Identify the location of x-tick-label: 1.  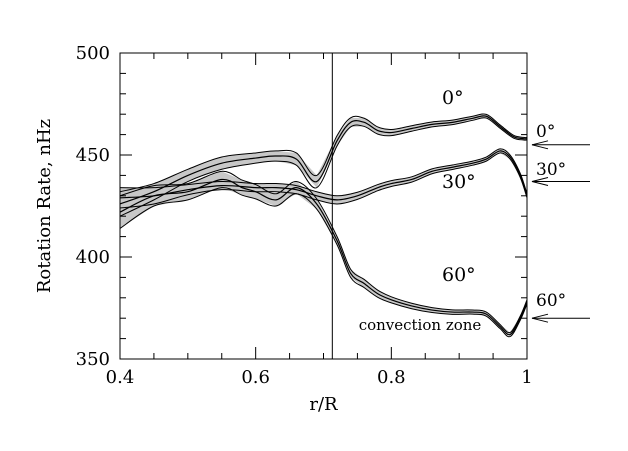
(526, 377).